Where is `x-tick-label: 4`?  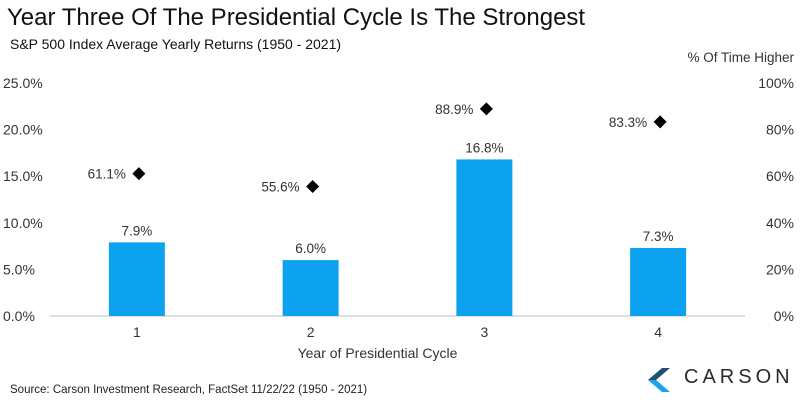 x-tick-label: 4 is located at coordinates (658, 332).